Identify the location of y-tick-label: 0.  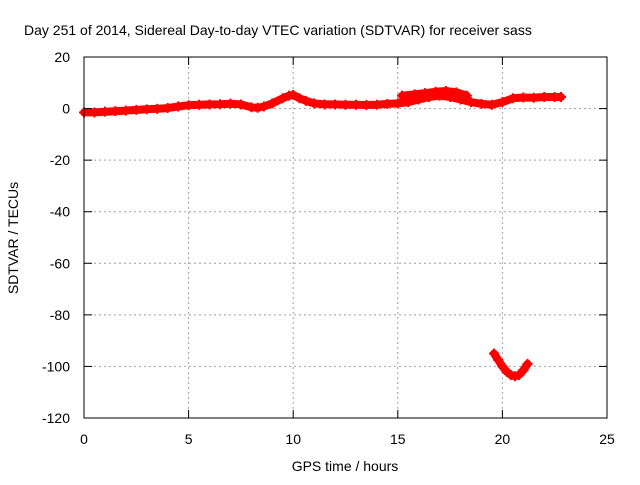
(66, 109).